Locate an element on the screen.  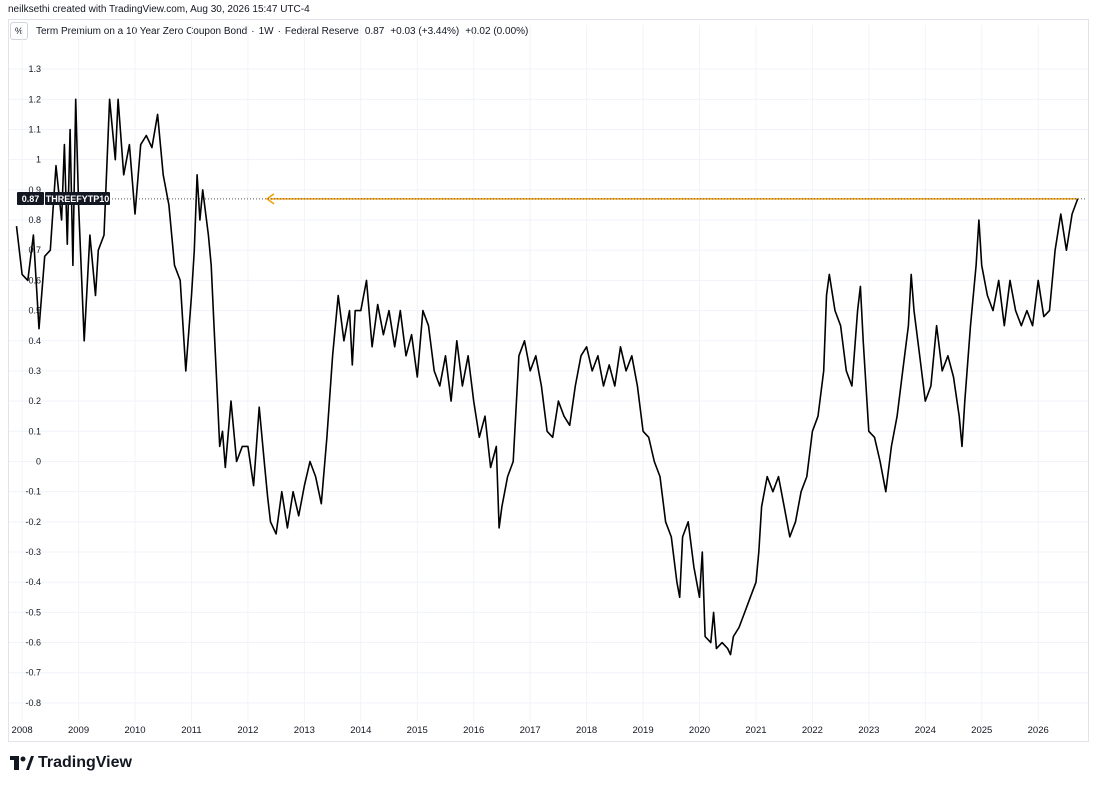
legend-change: +0.03 (+3.44%) is located at coordinates (425, 31).